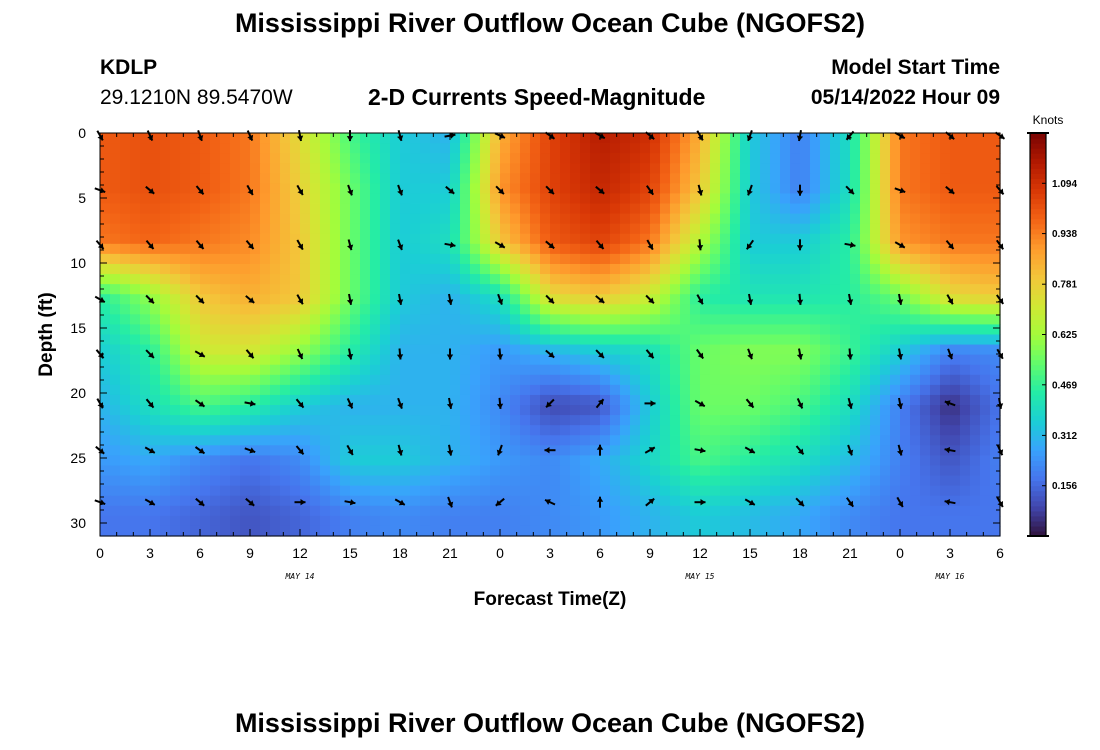 This screenshot has width=1100, height=750. I want to click on colorbar-swatch, so click(1038, 418).